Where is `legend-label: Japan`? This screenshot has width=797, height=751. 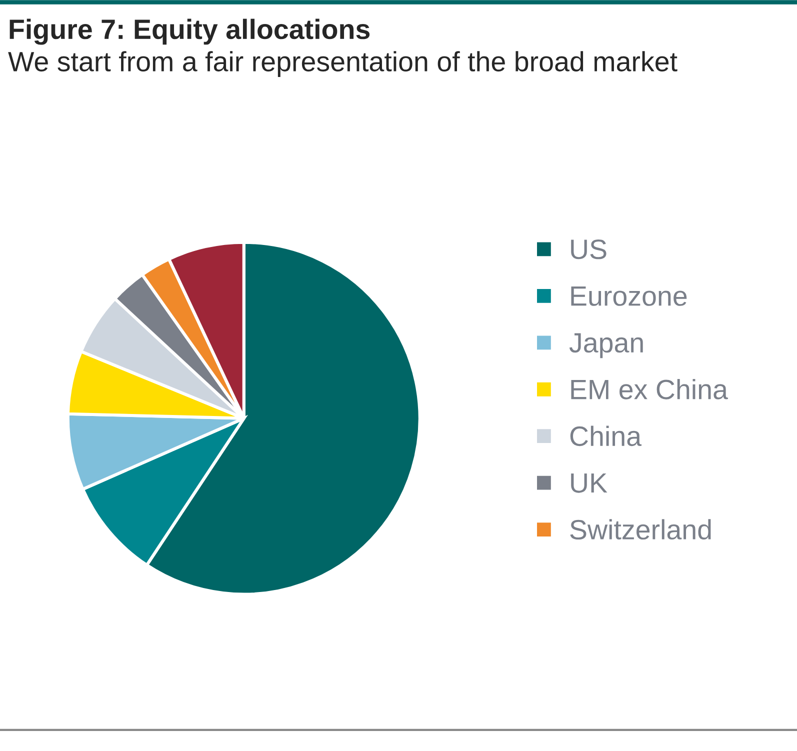 legend-label: Japan is located at coordinates (606, 345).